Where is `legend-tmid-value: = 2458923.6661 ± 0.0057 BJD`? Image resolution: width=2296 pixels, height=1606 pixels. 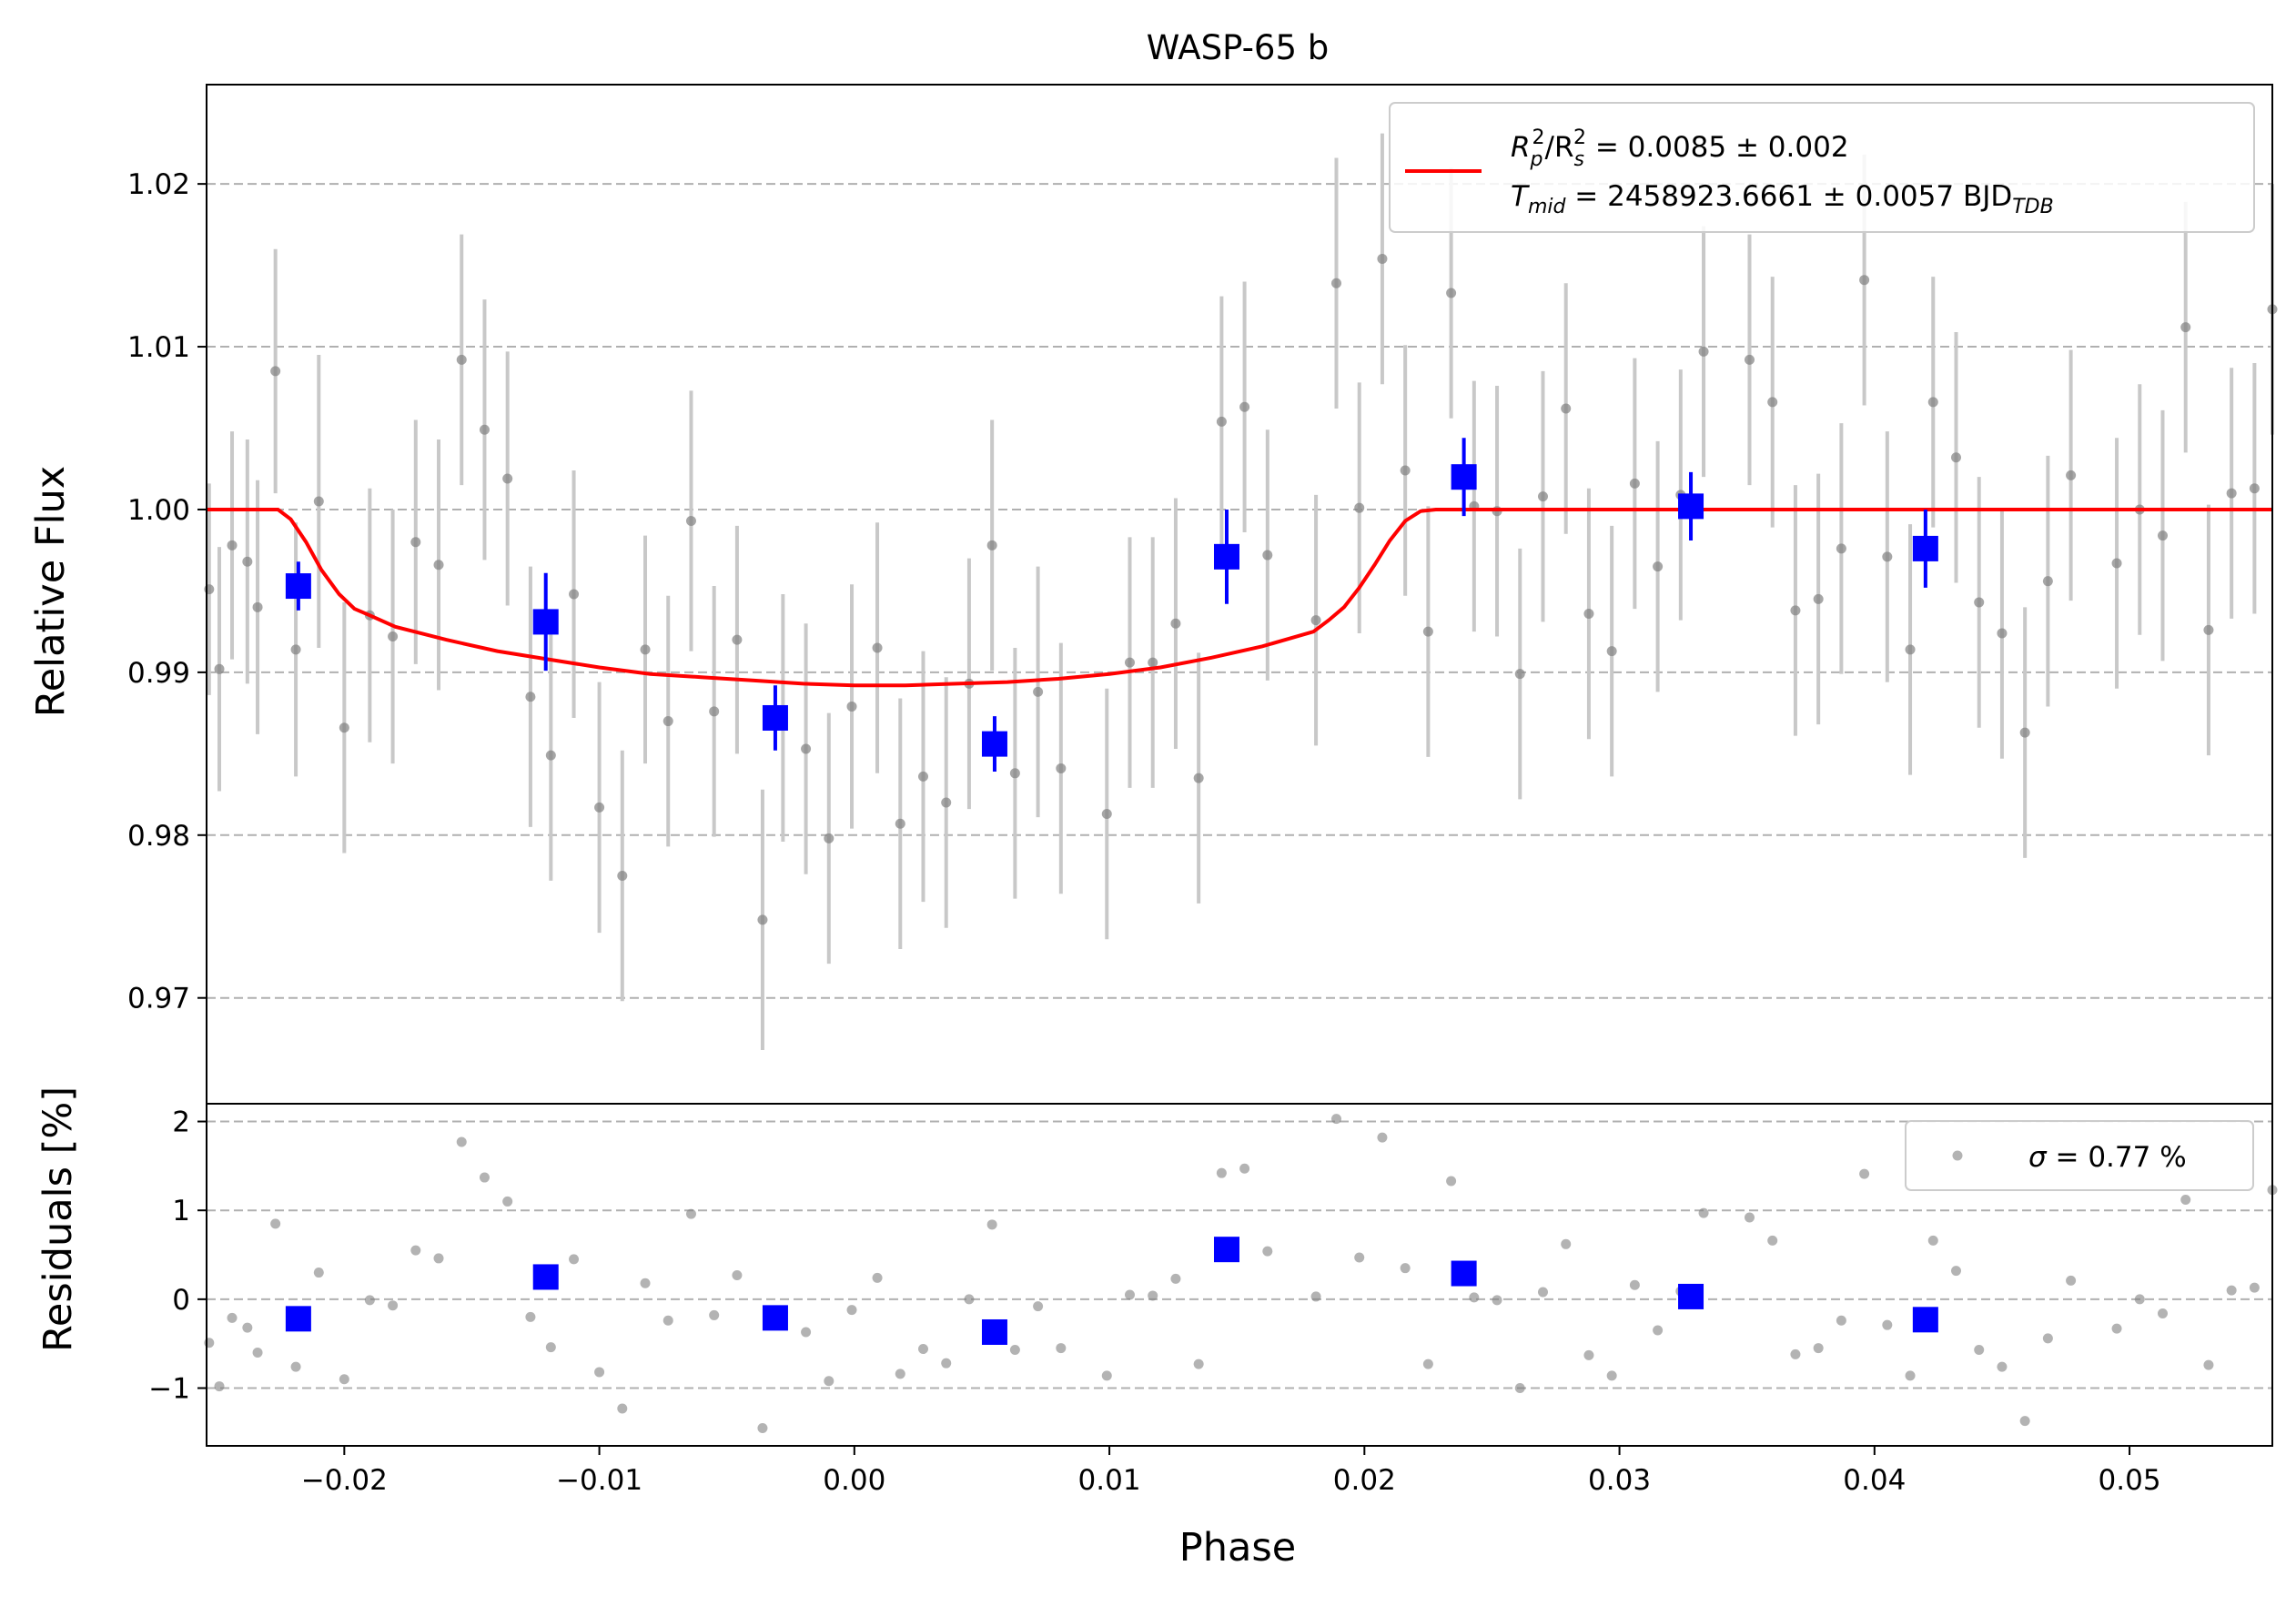 legend-tmid-value: = 2458923.6661 ± 0.0057 BJD is located at coordinates (1789, 196).